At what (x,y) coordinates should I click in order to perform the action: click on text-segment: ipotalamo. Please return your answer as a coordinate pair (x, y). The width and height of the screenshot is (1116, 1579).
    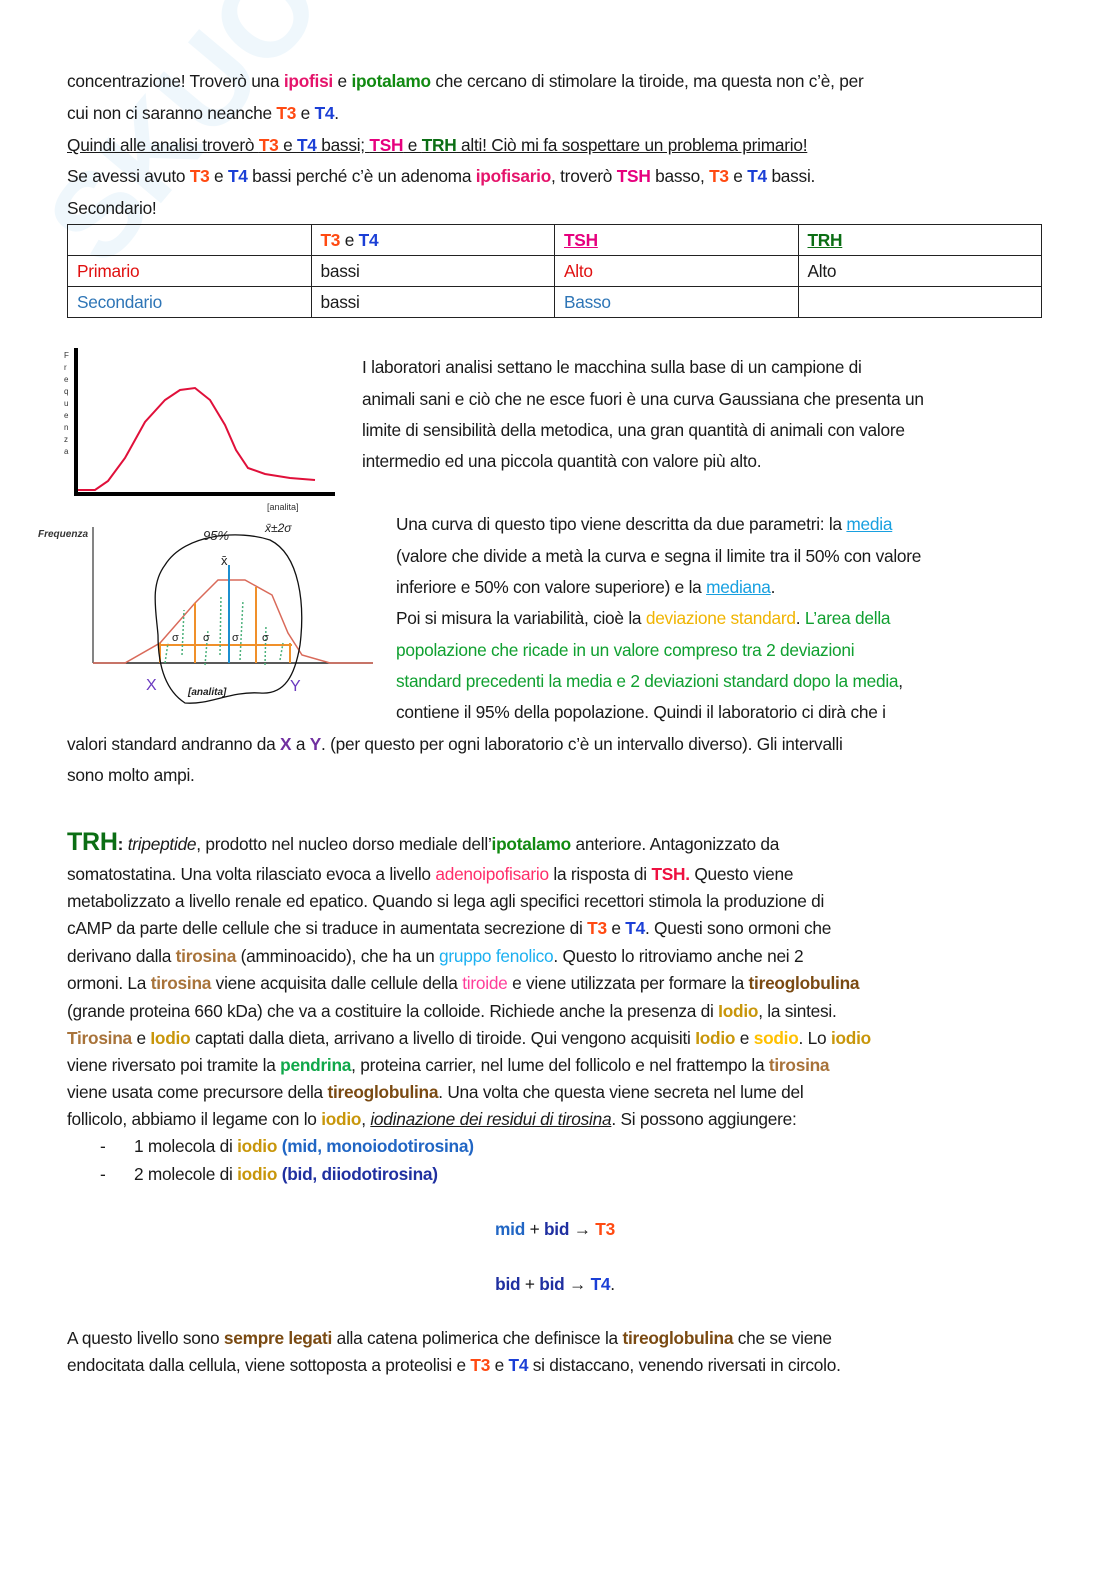
    Looking at the image, I should click on (391, 81).